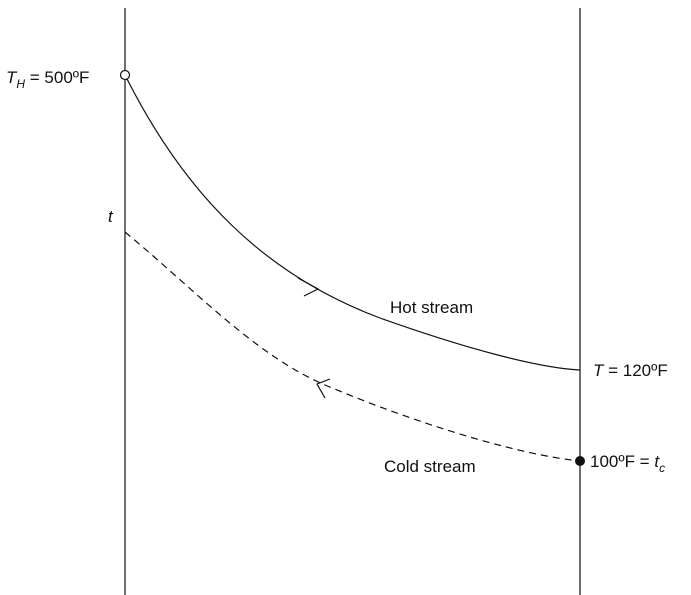 This screenshot has height=595, width=691. Describe the element at coordinates (580, 461) in the screenshot. I see `cold-inlet-filled-circle-icon` at that location.